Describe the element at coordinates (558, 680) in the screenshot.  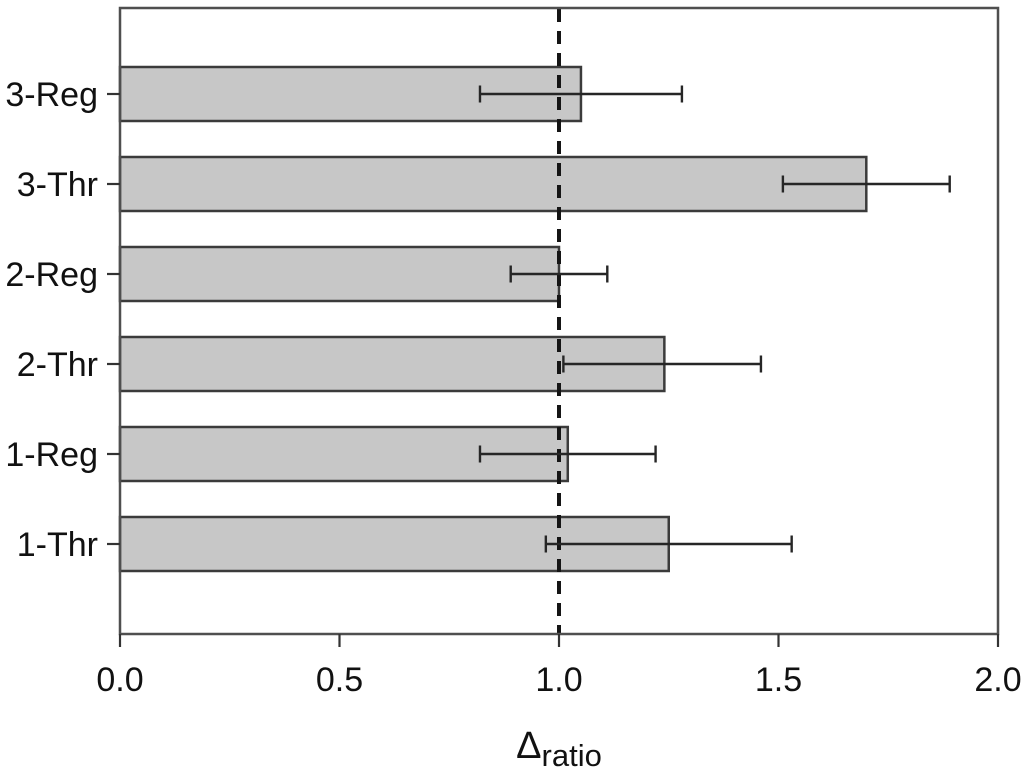
I see `x-tick-label-1.0: 1.0` at that location.